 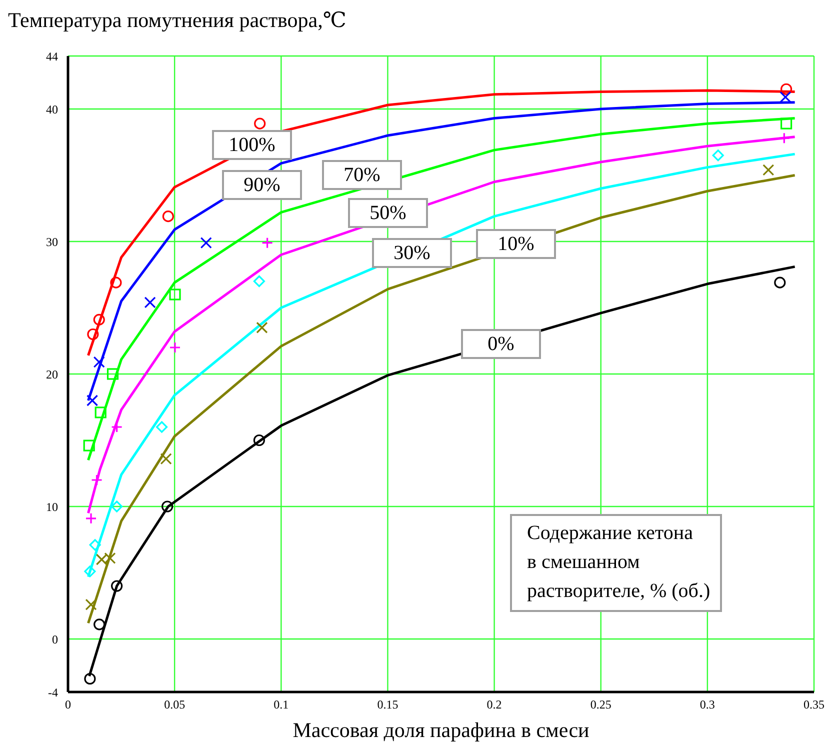 I want to click on y-axis-title: Температура помутнения раствора,℃, so click(x=177, y=20).